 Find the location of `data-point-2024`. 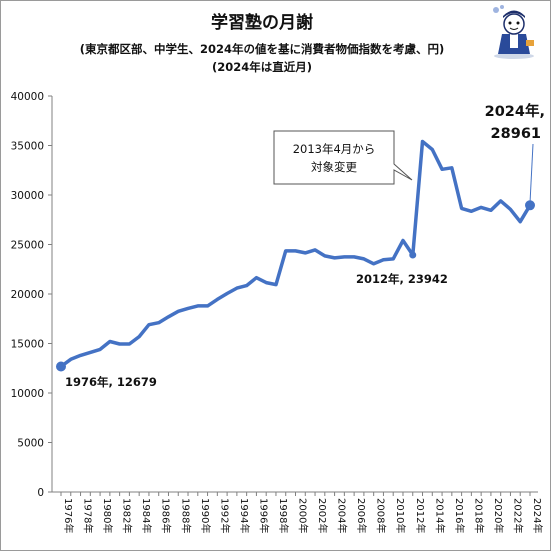

data-point-2024 is located at coordinates (530, 205).